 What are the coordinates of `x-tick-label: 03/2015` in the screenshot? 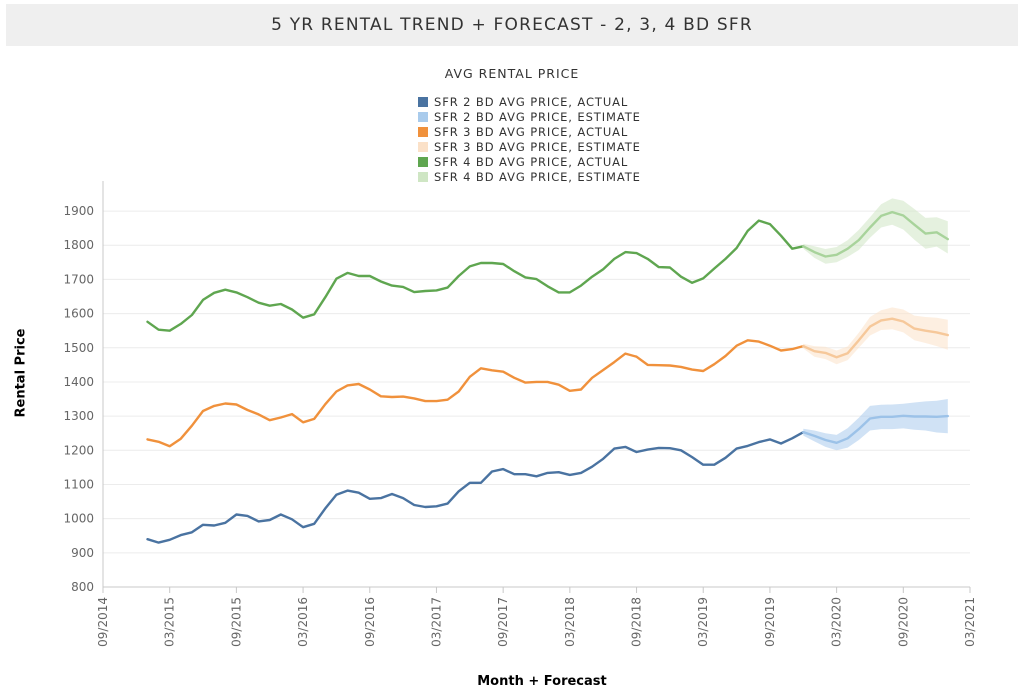 It's located at (170, 622).